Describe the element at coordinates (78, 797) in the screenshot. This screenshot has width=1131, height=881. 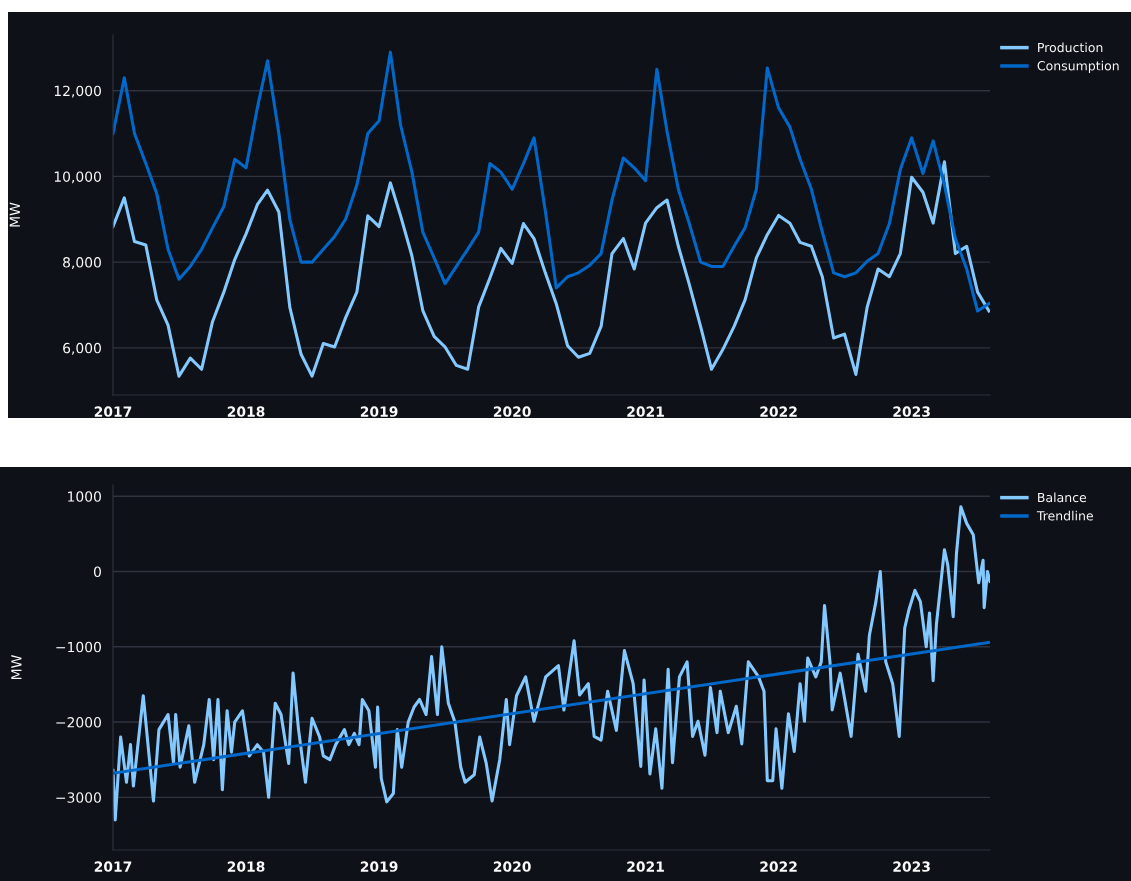
I see `y-tick-label: −3000` at that location.